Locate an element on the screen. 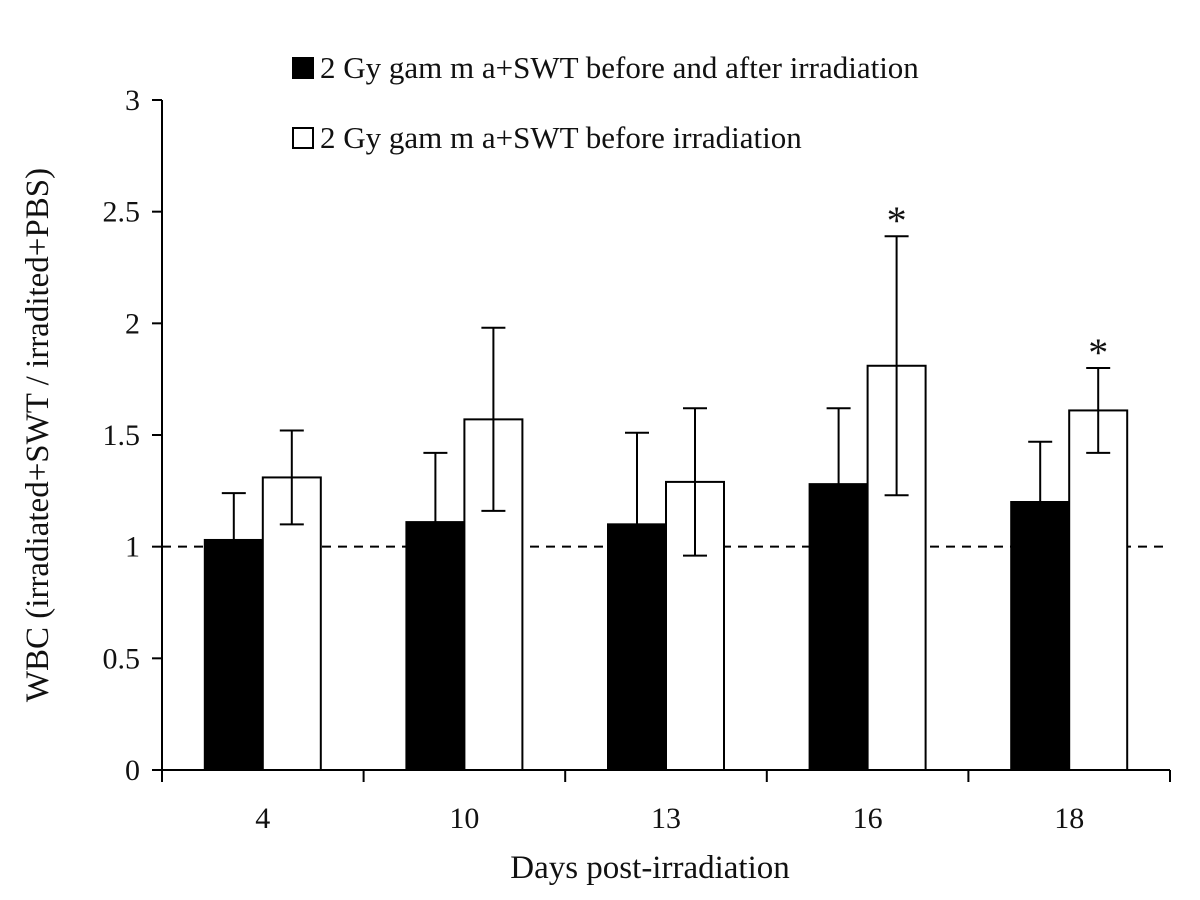 This screenshot has height=900, width=1200. y-tick-label: 1 is located at coordinates (132, 547).